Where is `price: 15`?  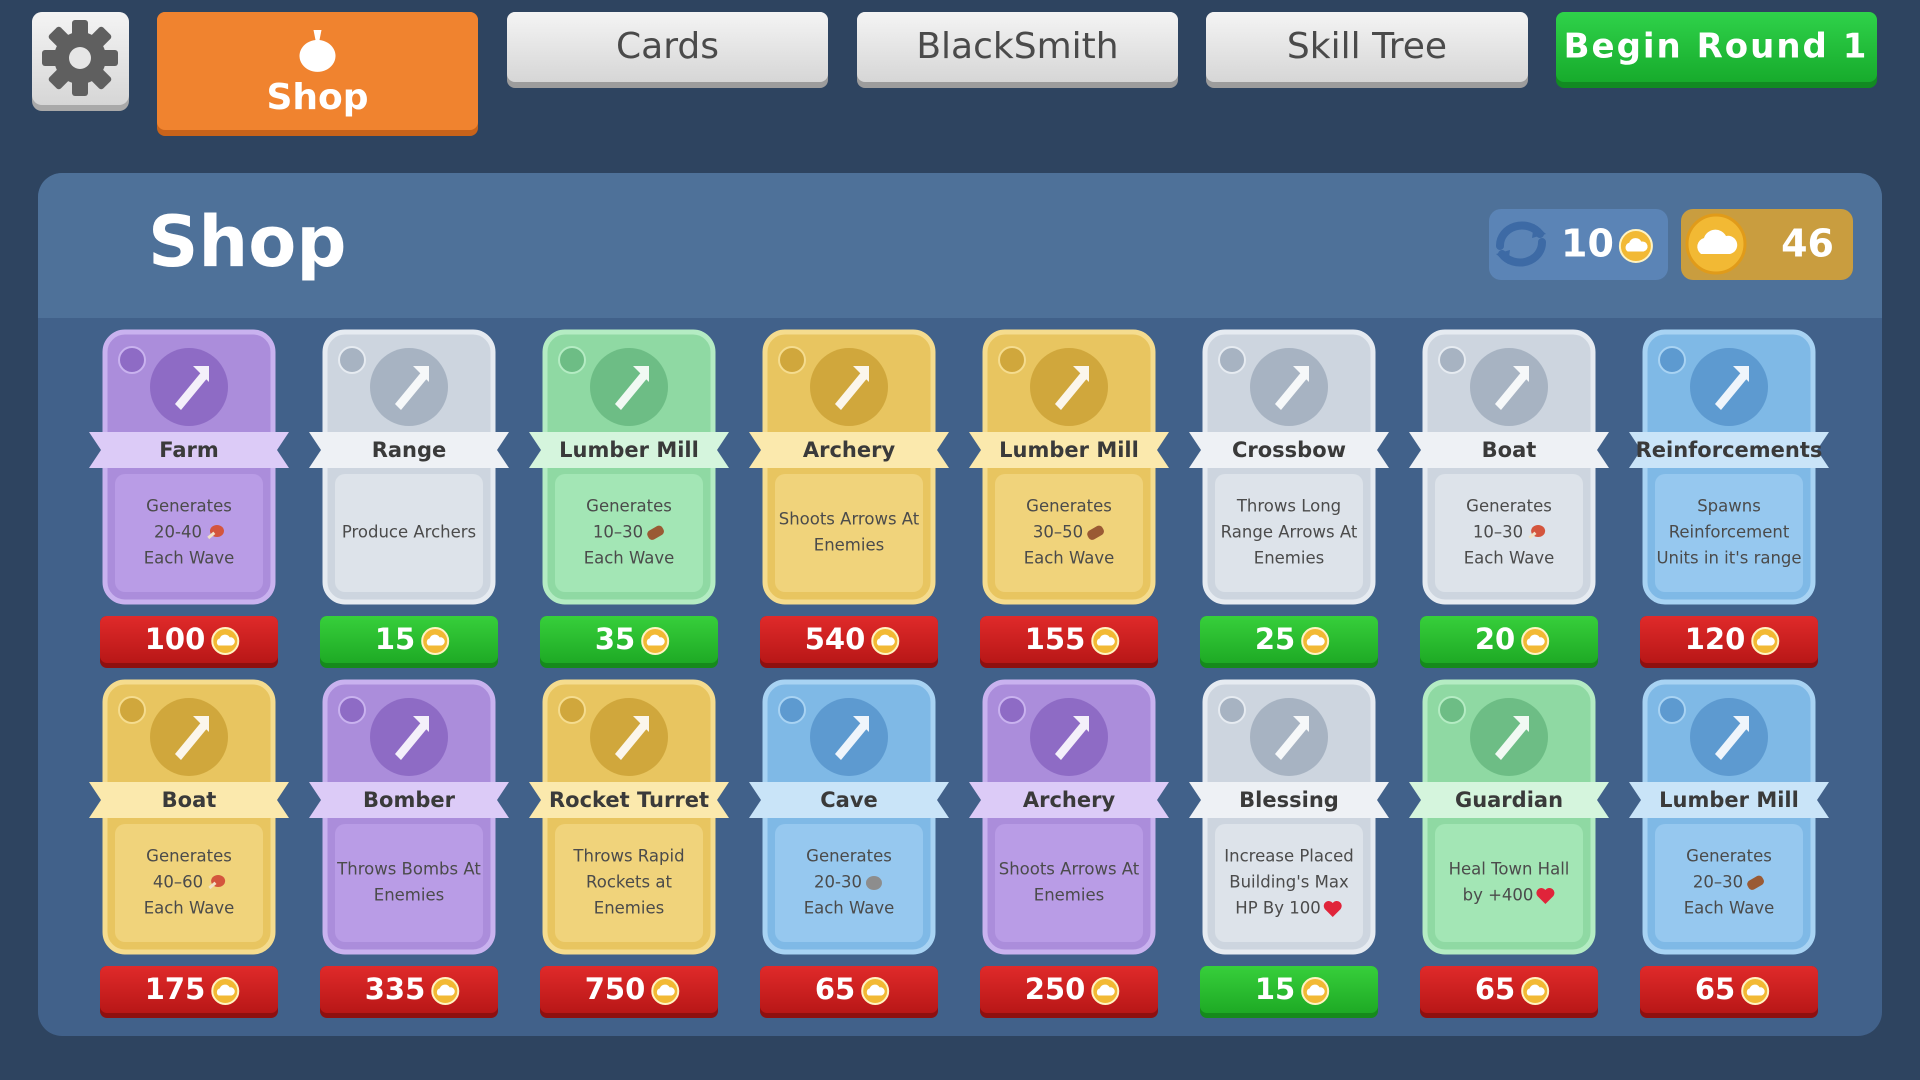
price: 15 is located at coordinates (395, 639).